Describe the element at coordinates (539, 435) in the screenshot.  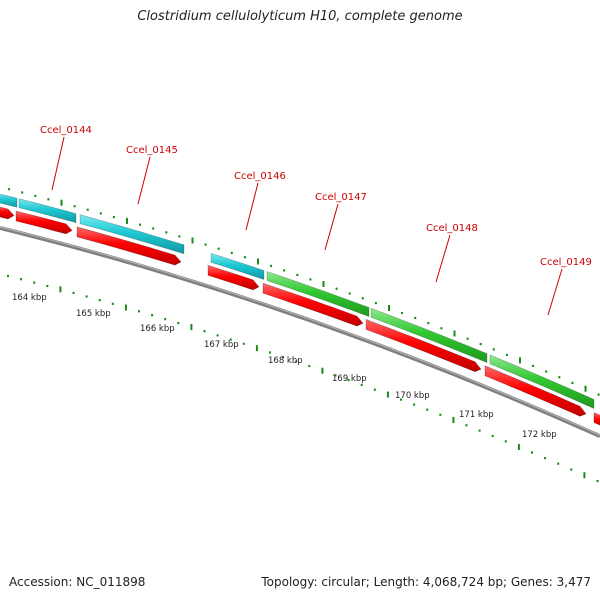
I see `scale-label: 172 kbp` at that location.